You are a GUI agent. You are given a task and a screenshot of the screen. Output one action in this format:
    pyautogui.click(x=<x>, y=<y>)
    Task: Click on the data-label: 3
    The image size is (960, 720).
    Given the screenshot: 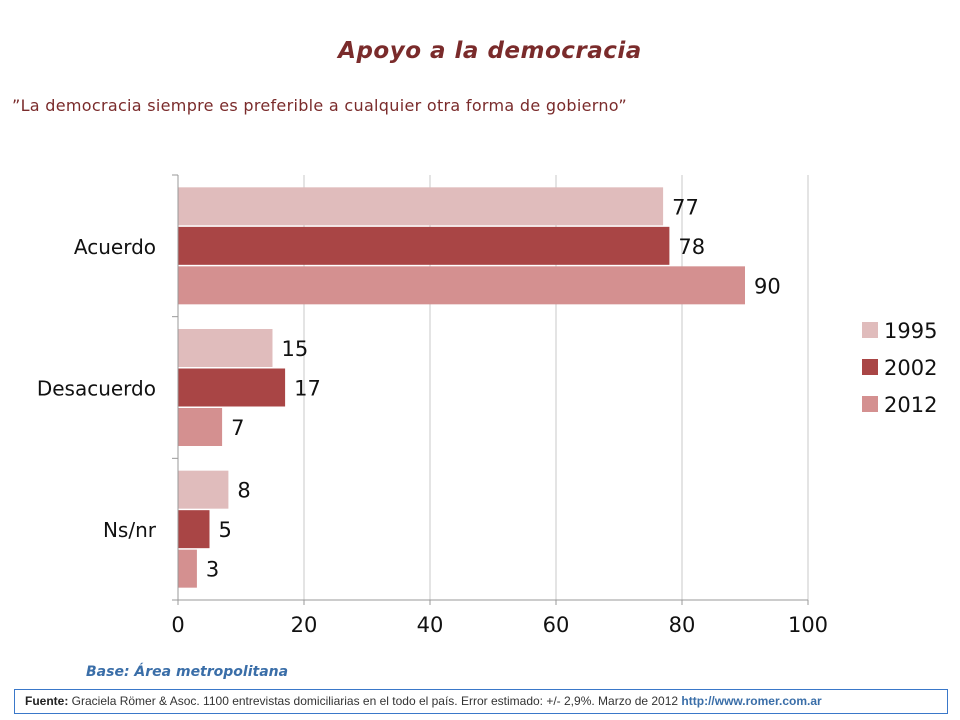 What is the action you would take?
    pyautogui.click(x=212, y=570)
    